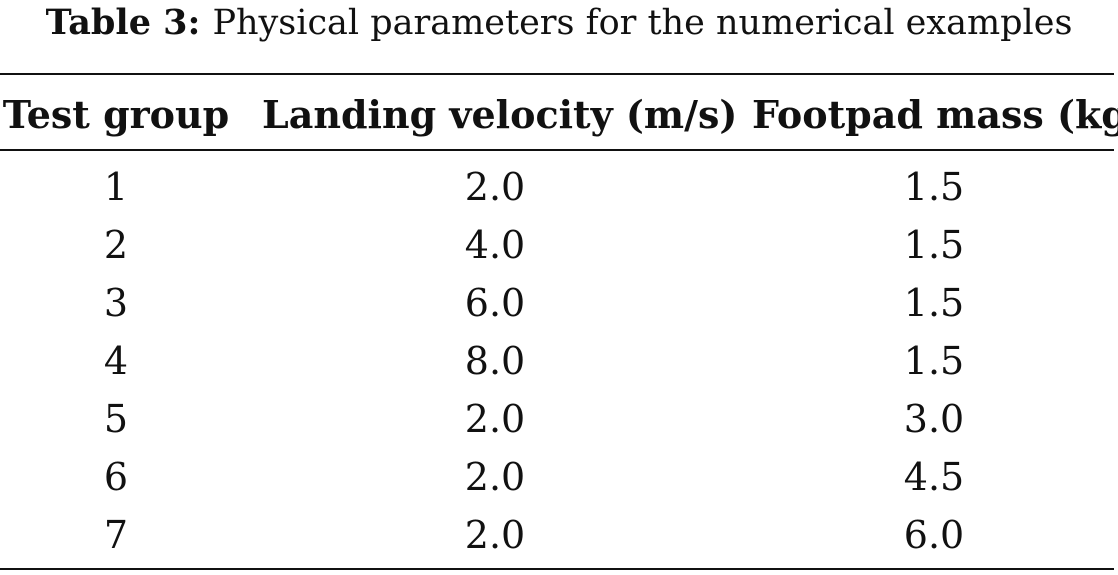 The width and height of the screenshot is (1118, 575). What do you see at coordinates (500, 114) in the screenshot?
I see `header-landing-velocity: Landing velocity (m/s)` at bounding box center [500, 114].